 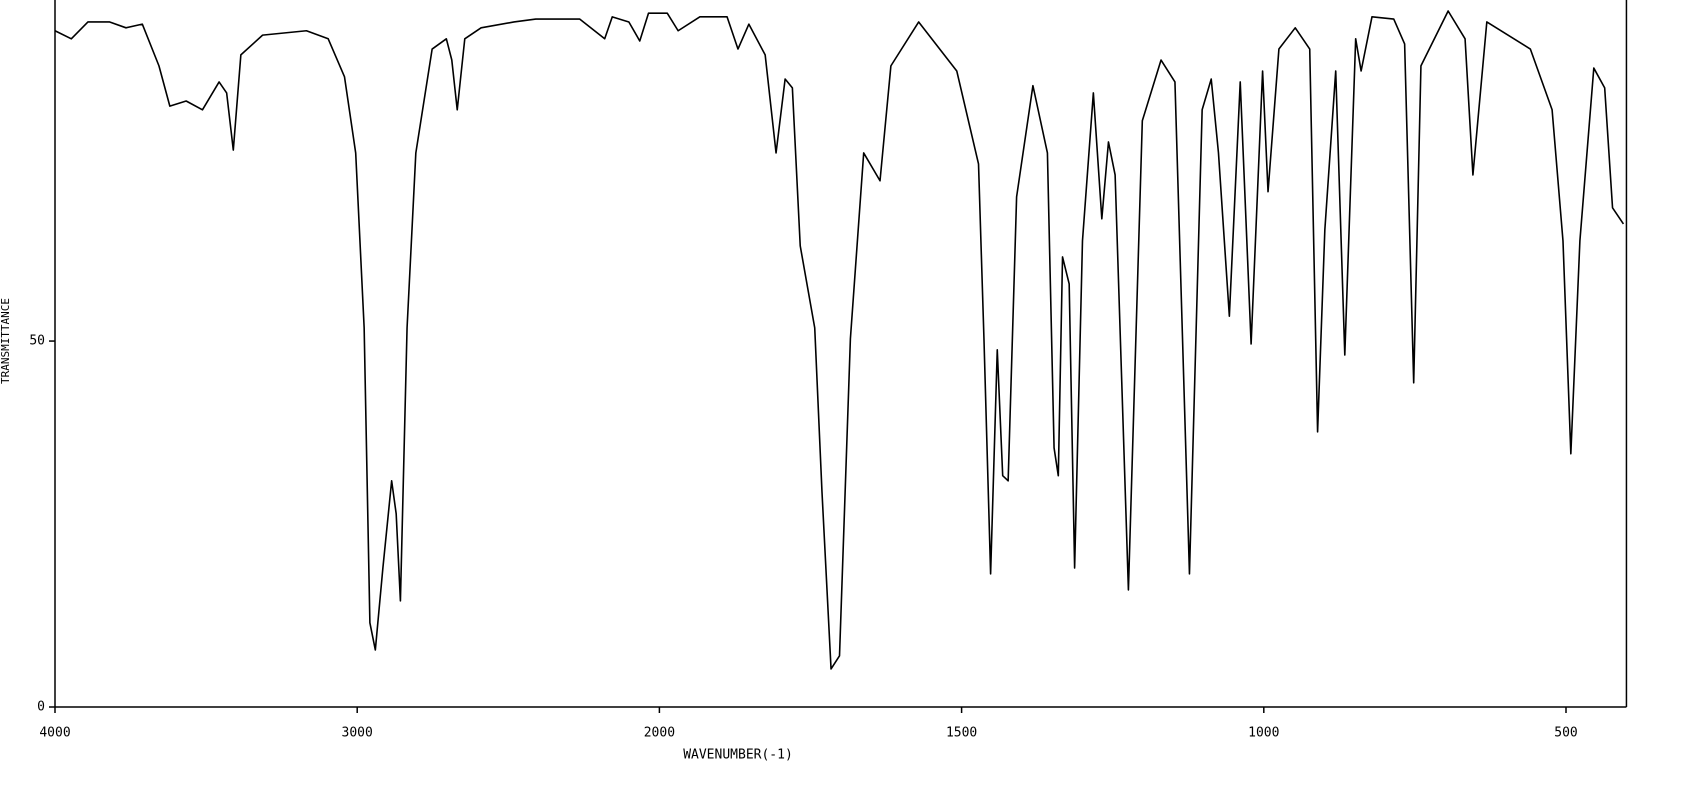 I want to click on y-tick-label: 50, so click(x=37, y=341).